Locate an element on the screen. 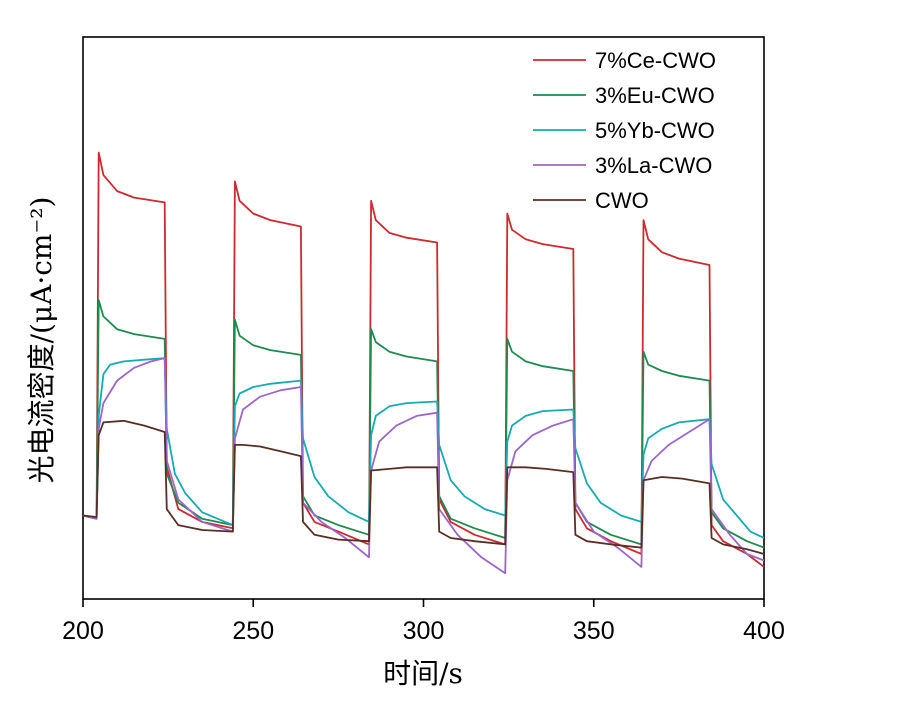  series-line-cwo is located at coordinates (423, 487).